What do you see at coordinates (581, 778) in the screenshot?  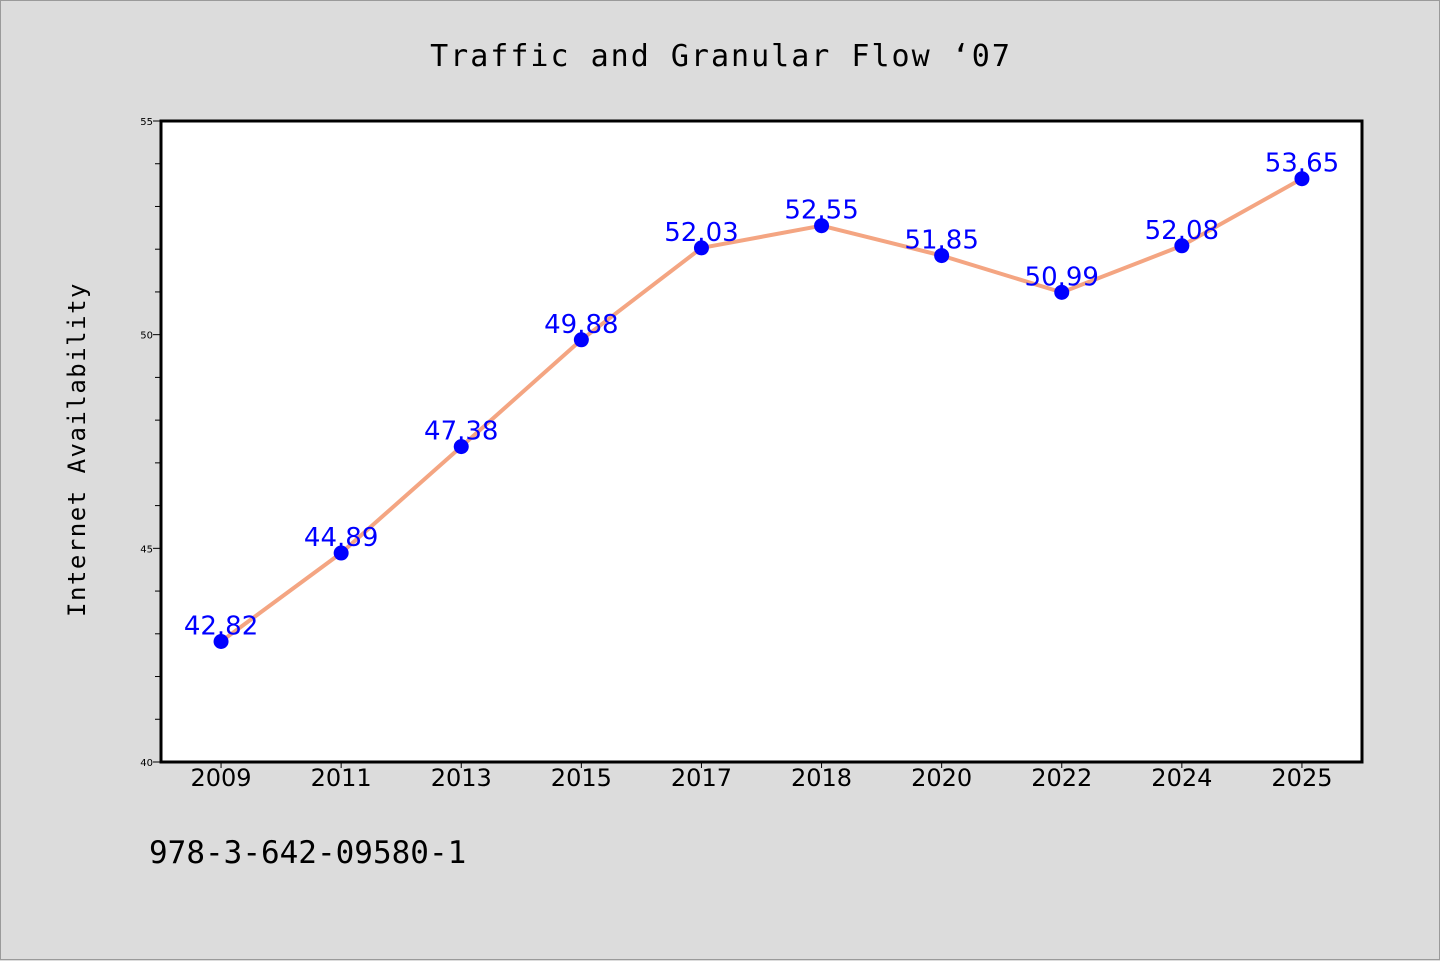 I see `x-tick-label: 2015` at bounding box center [581, 778].